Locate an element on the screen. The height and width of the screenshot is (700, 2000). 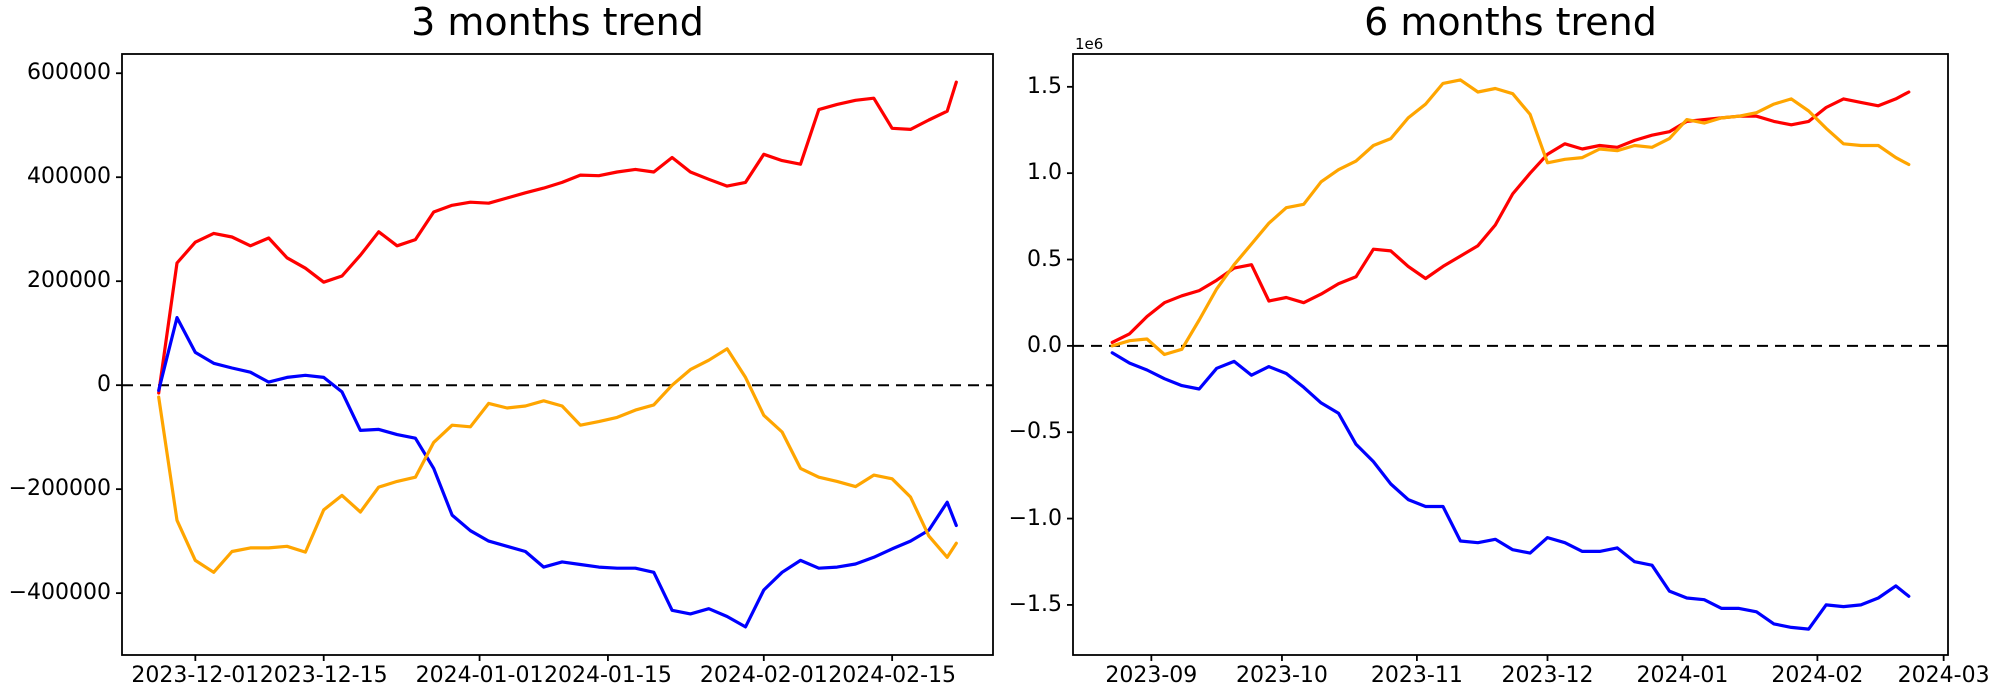
series-line-orange is located at coordinates (557, 460).